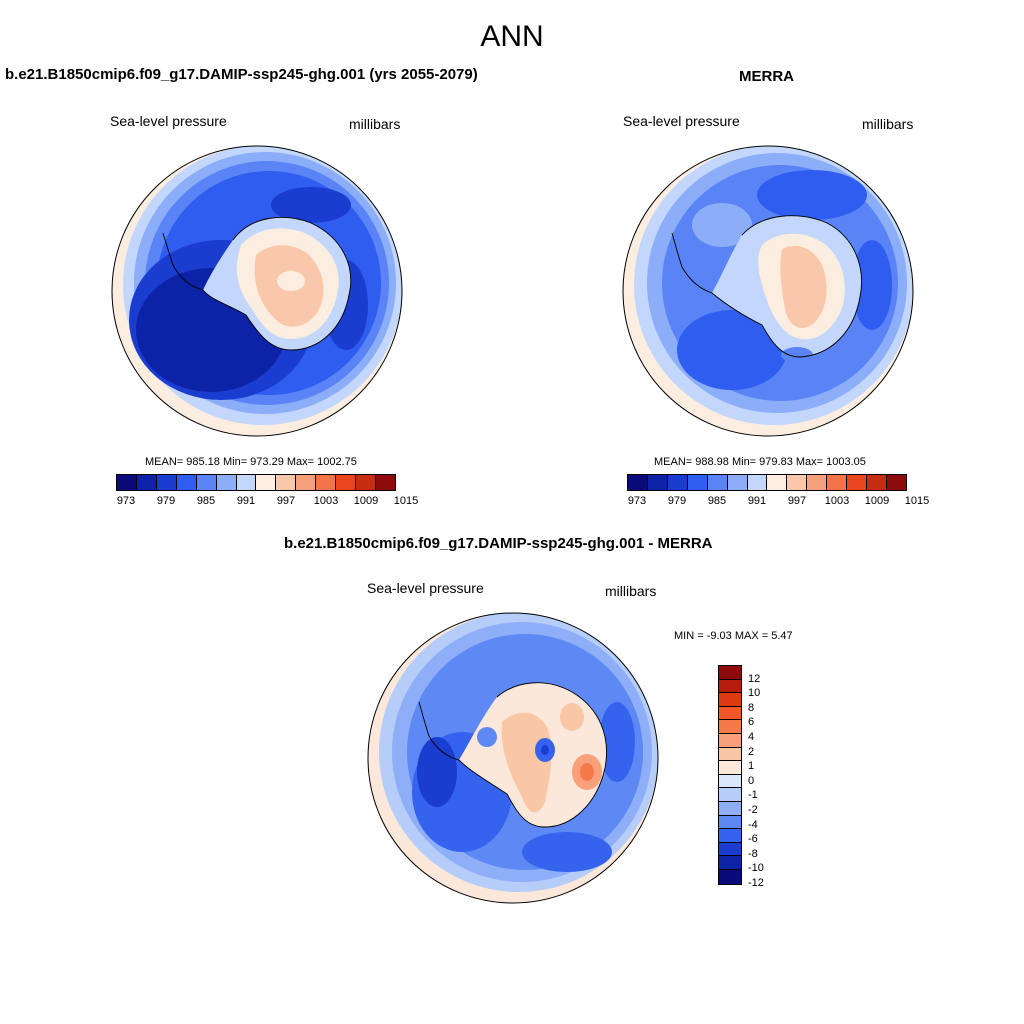  What do you see at coordinates (877, 501) in the screenshot?
I see `obs-colorbar-tick-label: 1009` at bounding box center [877, 501].